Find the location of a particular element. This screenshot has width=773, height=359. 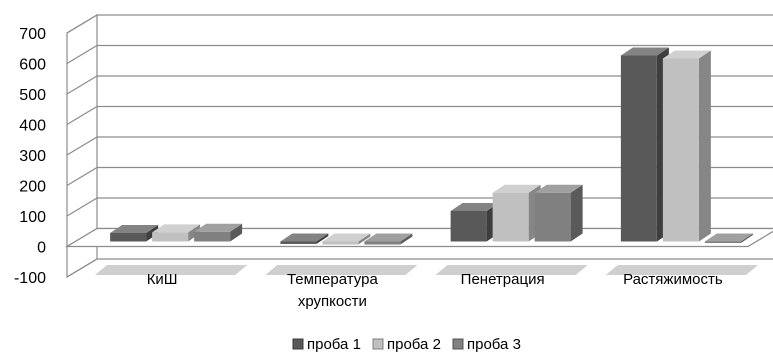

y-tick-label: -100 is located at coordinates (30, 278).